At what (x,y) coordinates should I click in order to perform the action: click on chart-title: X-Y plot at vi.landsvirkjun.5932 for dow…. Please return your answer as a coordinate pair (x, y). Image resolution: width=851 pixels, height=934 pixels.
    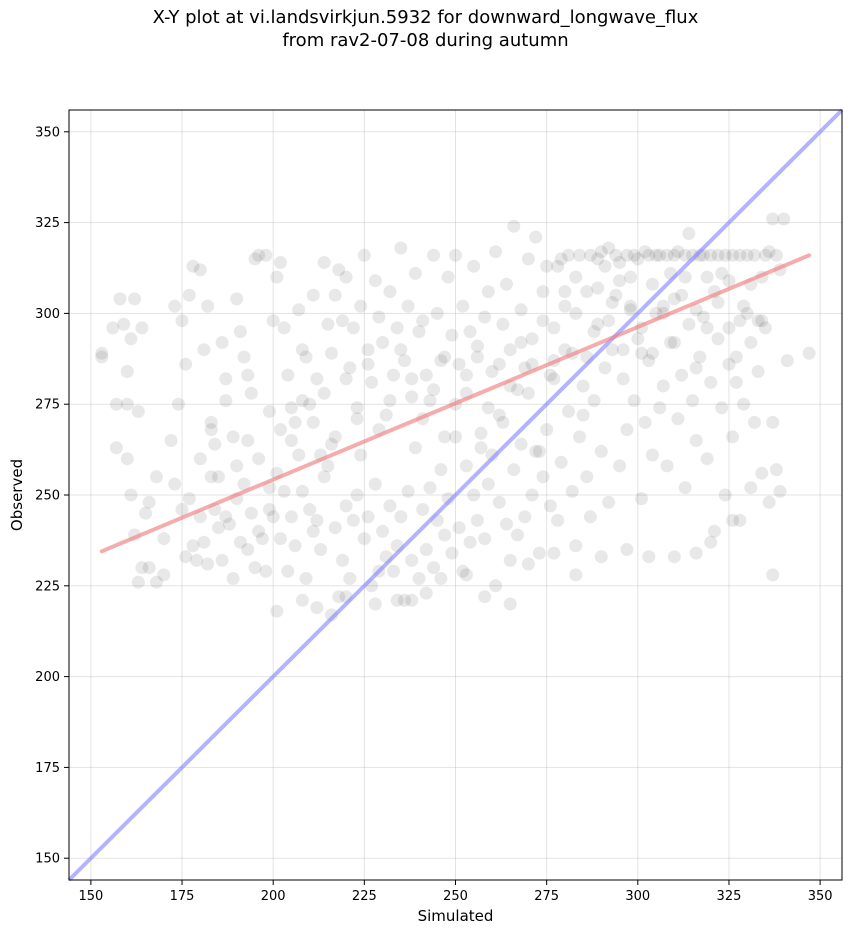
    Looking at the image, I should click on (425, 29).